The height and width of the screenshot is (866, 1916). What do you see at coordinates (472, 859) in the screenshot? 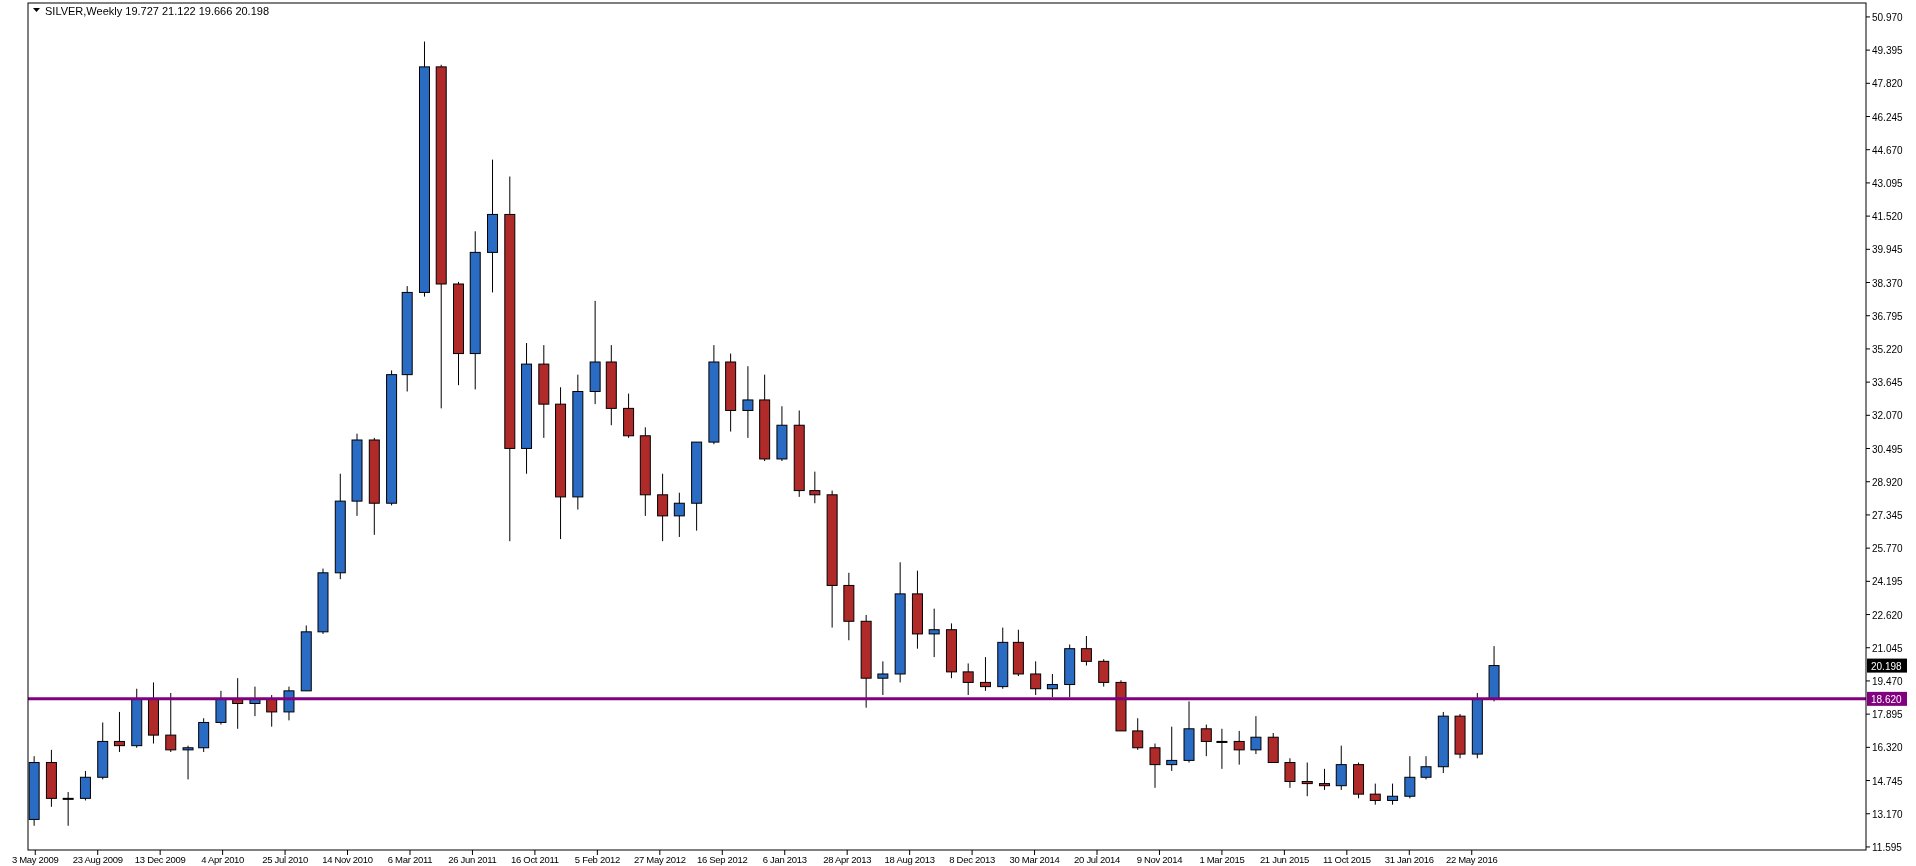
I see `x-tick-label: 26 Jun 2011` at bounding box center [472, 859].